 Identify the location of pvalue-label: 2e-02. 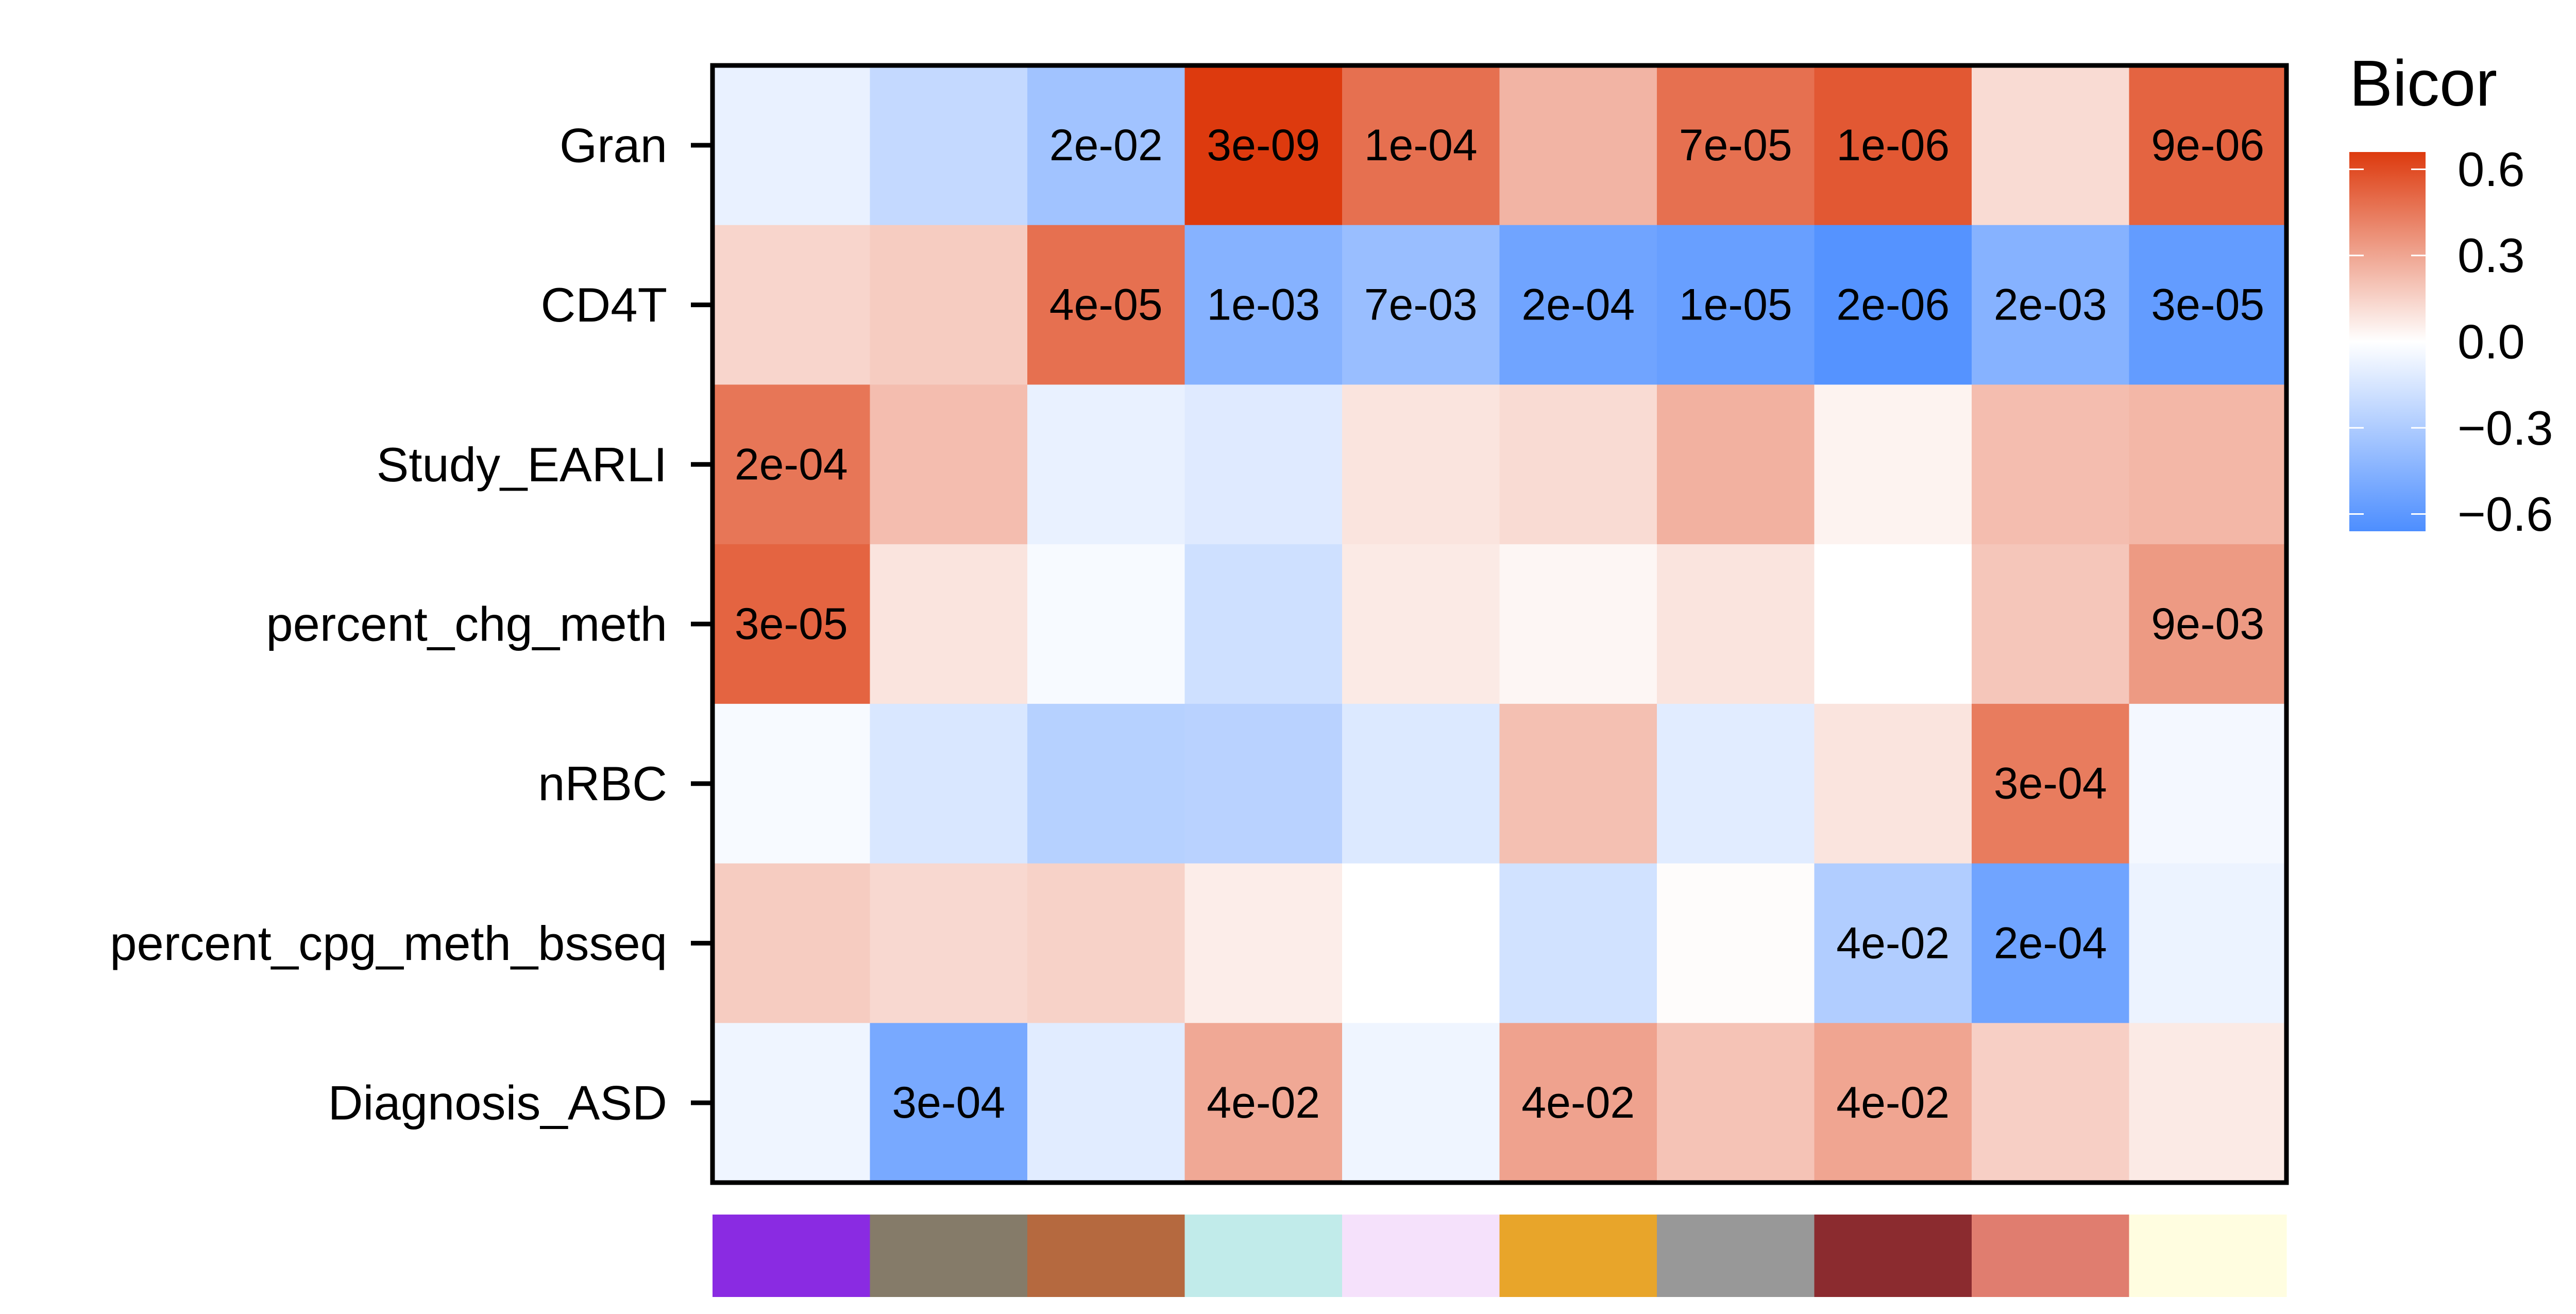
(1106, 145).